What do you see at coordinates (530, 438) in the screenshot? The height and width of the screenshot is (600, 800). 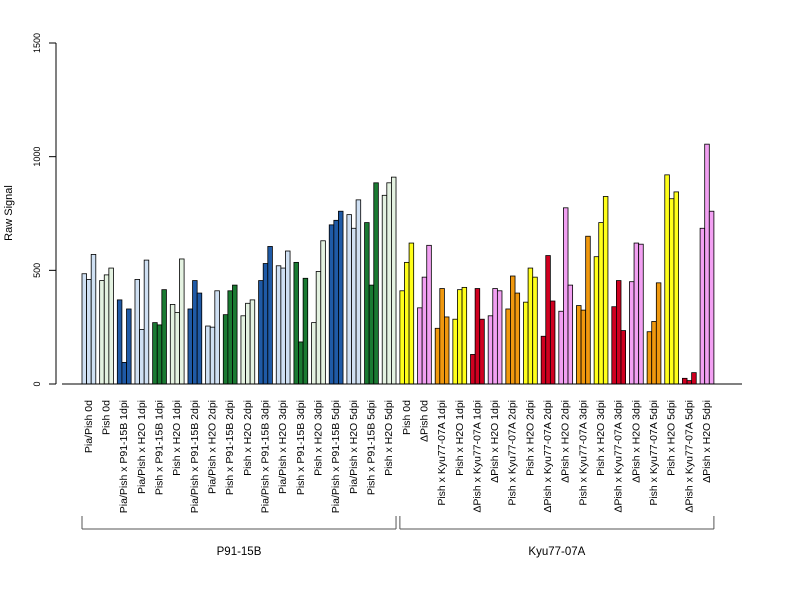 I see `x-tick-label: Pish x H2O 2dpi` at bounding box center [530, 438].